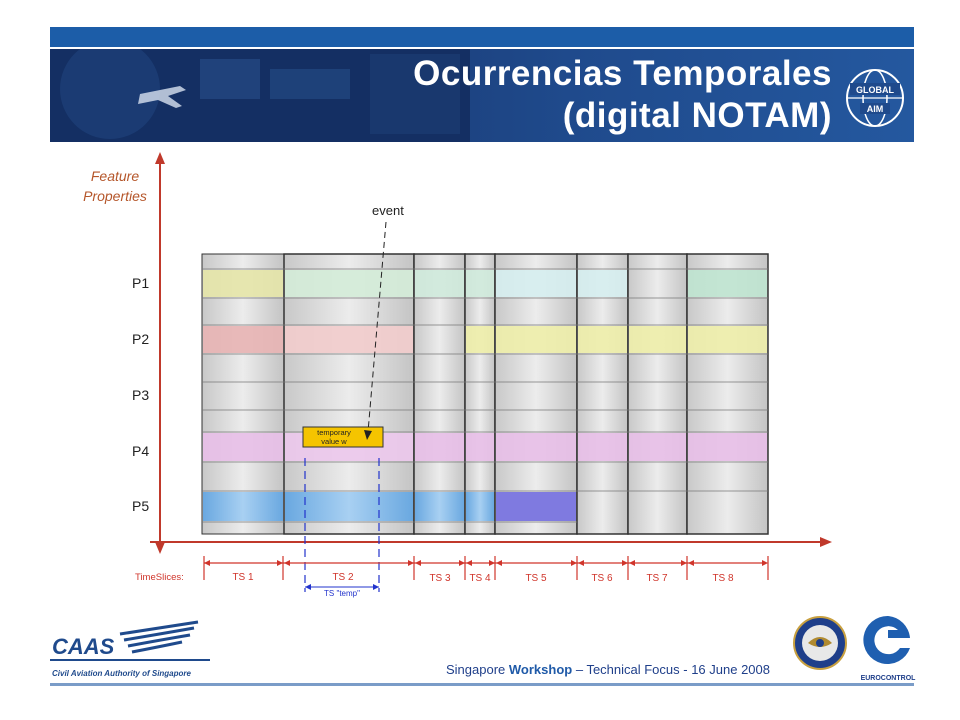  I want to click on y-axis-label-line2: Properties, so click(115, 196).